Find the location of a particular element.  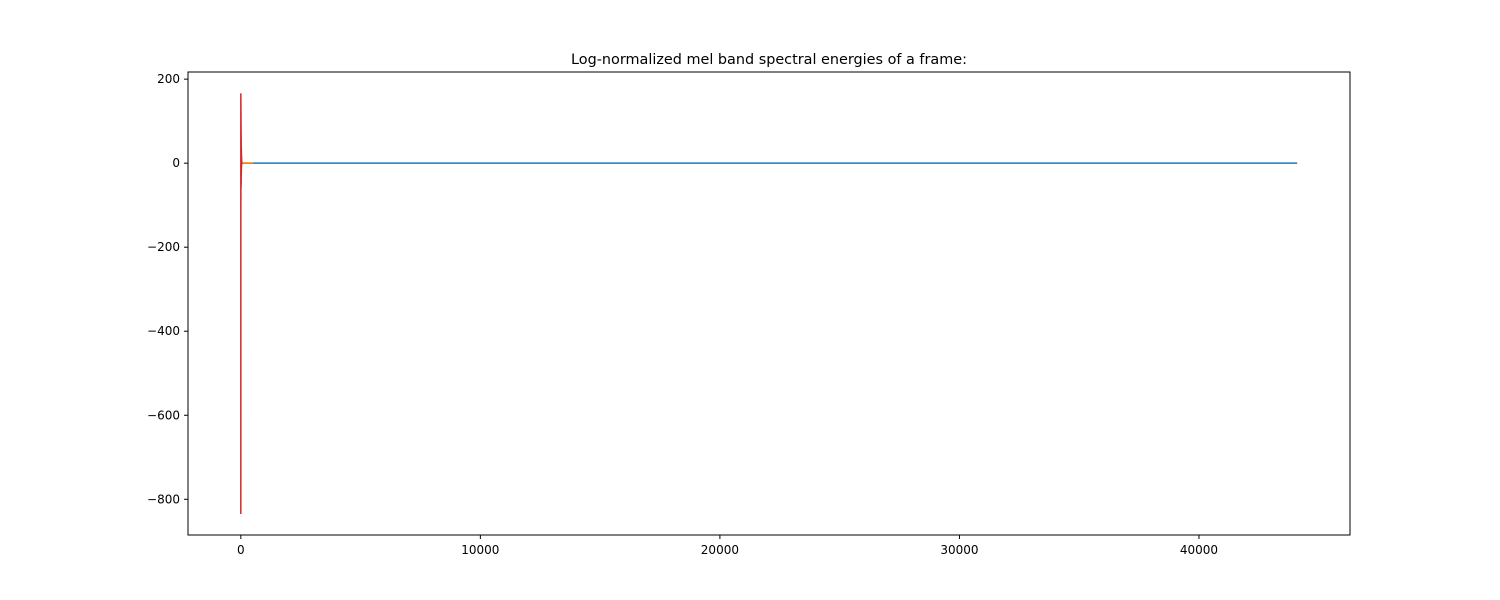

x-axis: 0 10000 20000 30000 40000 is located at coordinates (727, 546).